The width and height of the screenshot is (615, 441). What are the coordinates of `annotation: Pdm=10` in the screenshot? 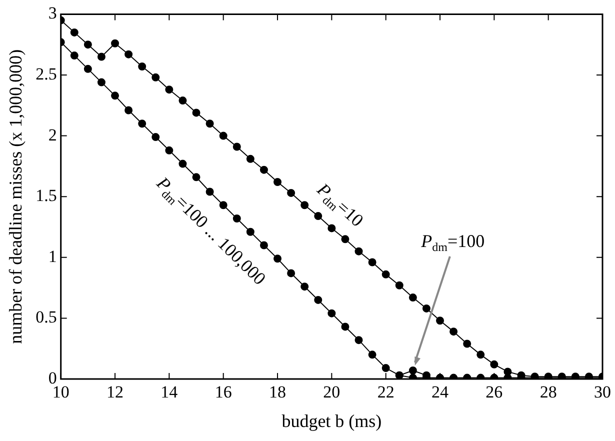 It's located at (340, 204).